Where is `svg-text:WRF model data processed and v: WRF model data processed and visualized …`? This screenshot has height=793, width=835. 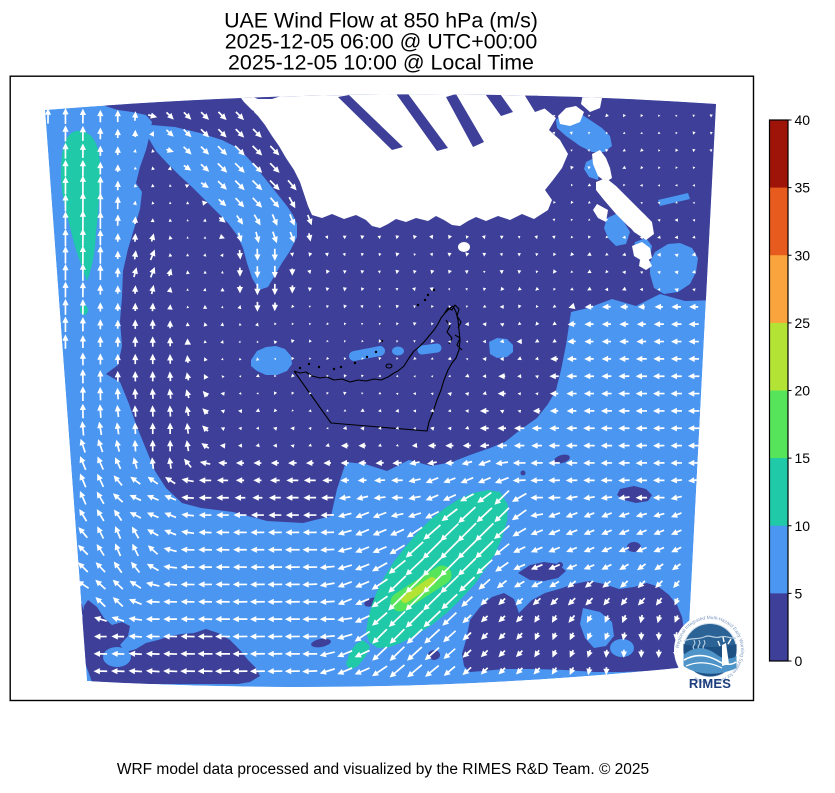
svg-text:WRF model data processed and v: WRF model data processed and visualized … is located at coordinates (383, 769).